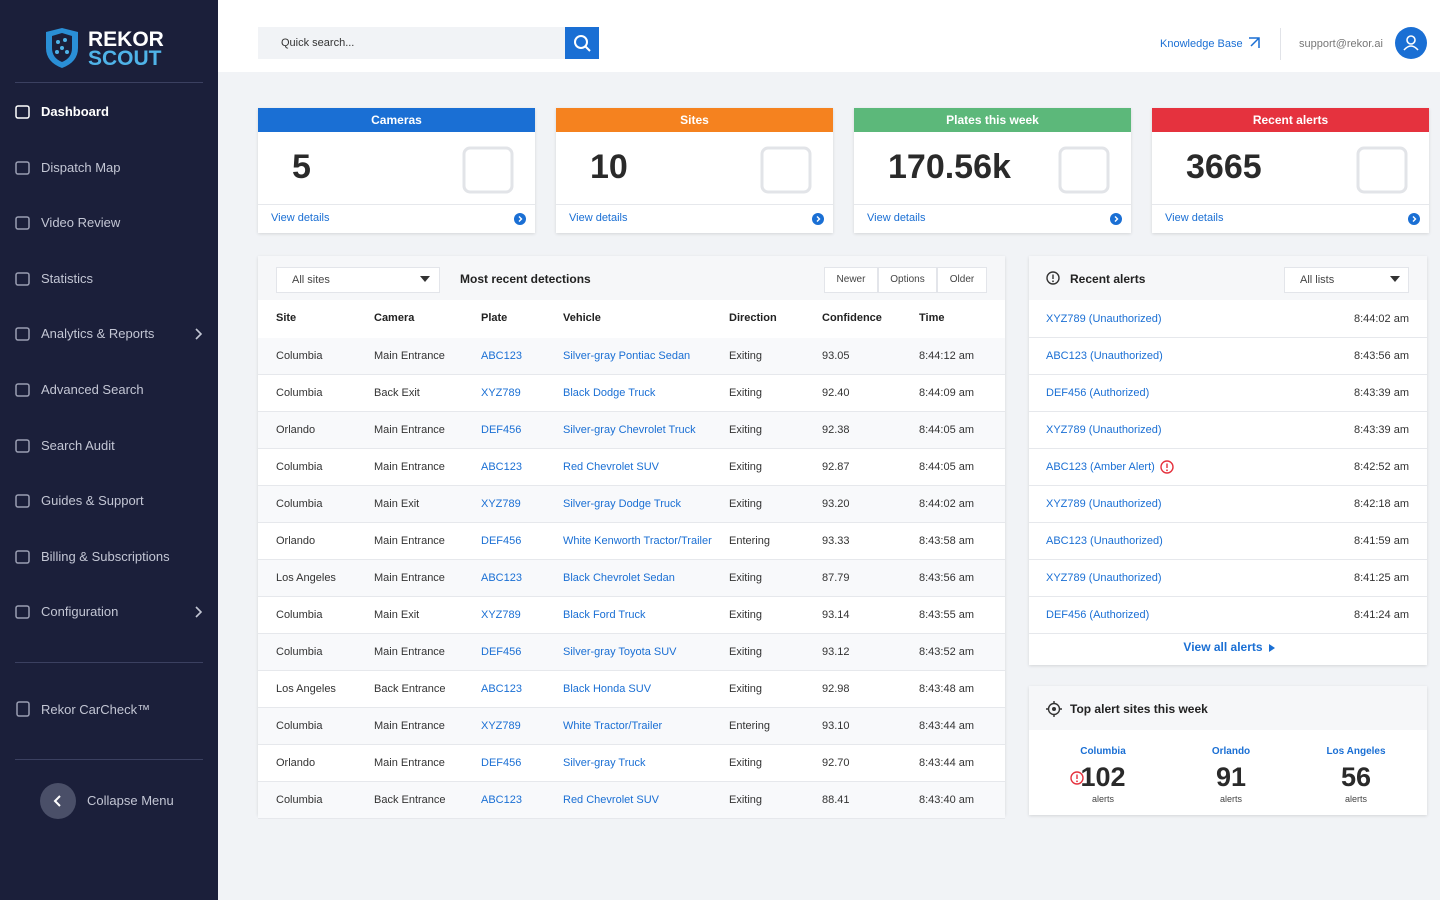 Image resolution: width=1440 pixels, height=900 pixels. Describe the element at coordinates (1254, 42) in the screenshot. I see `external-icon` at that location.